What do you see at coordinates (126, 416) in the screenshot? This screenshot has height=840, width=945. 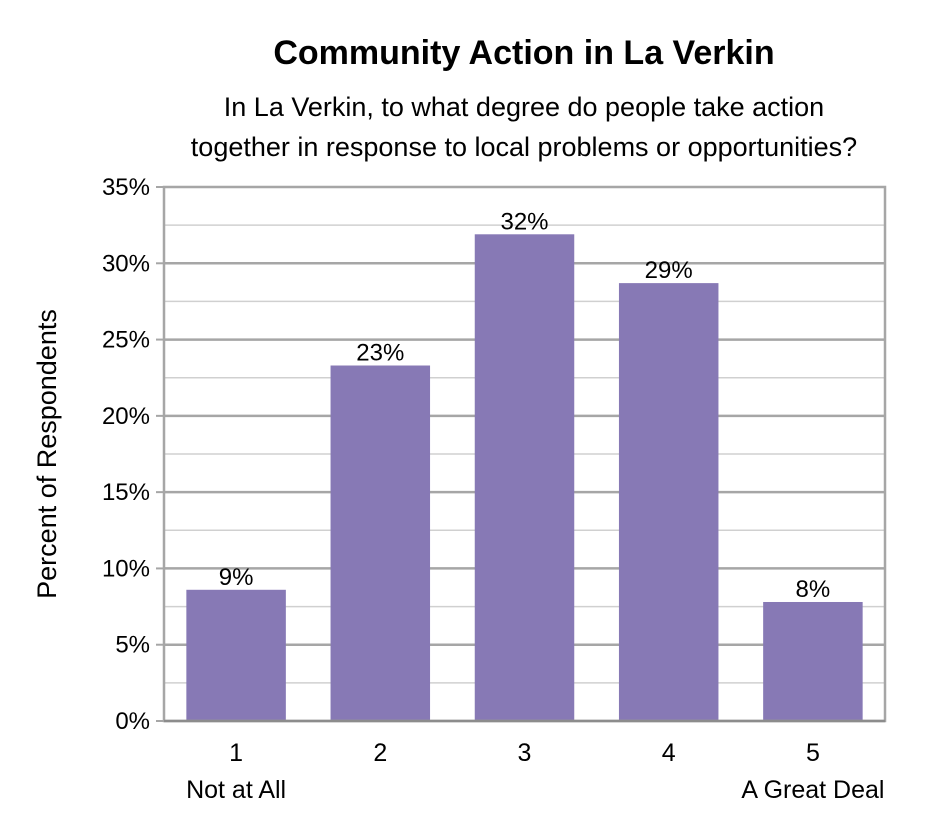 I see `y-tick-label: 20%` at bounding box center [126, 416].